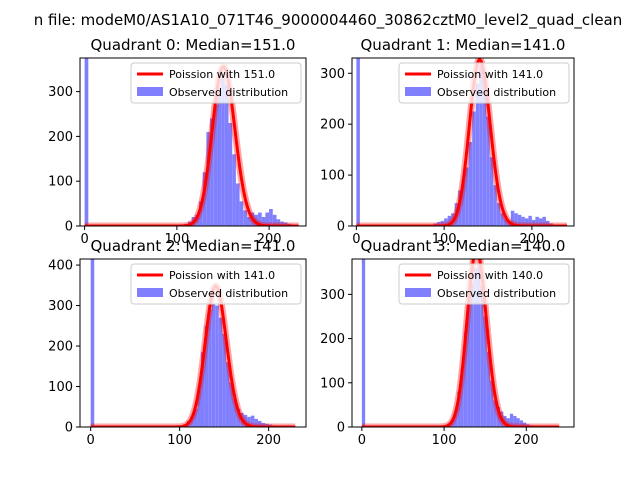 The image size is (640, 480). What do you see at coordinates (463, 45) in the screenshot?
I see `subplot-title: Quadrant 1: Median=141.0` at bounding box center [463, 45].